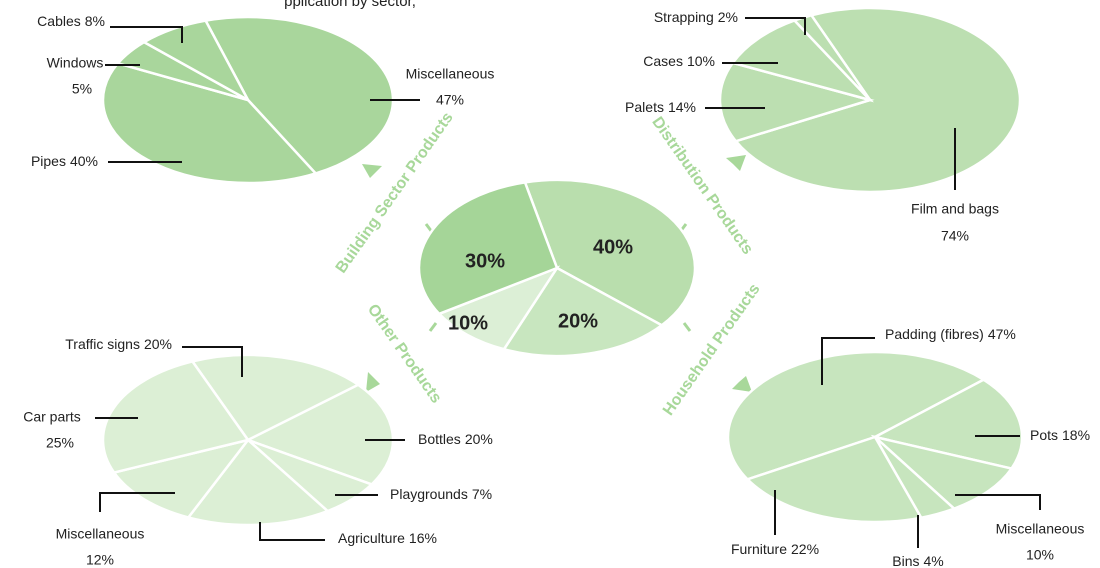 This screenshot has height=568, width=1100. Describe the element at coordinates (52, 417) in the screenshot. I see `slice-name: Car parts` at that location.